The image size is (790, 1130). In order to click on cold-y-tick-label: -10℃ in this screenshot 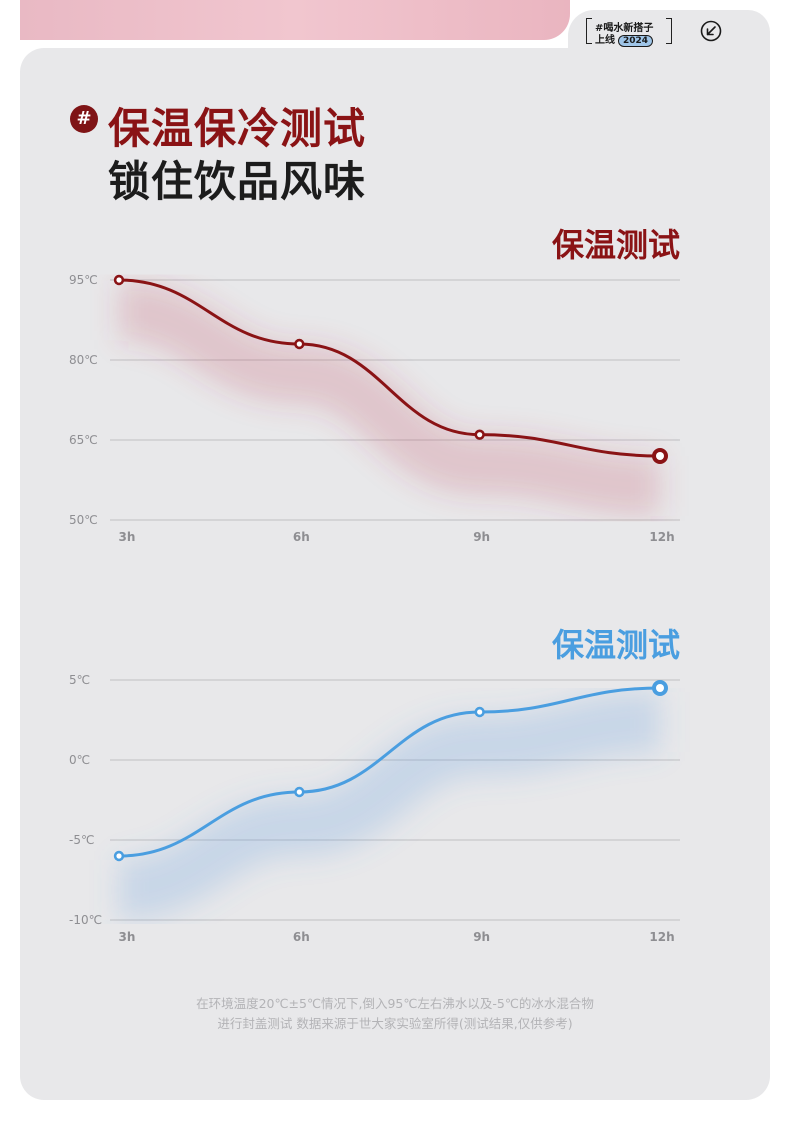, I will do `click(85, 920)`.